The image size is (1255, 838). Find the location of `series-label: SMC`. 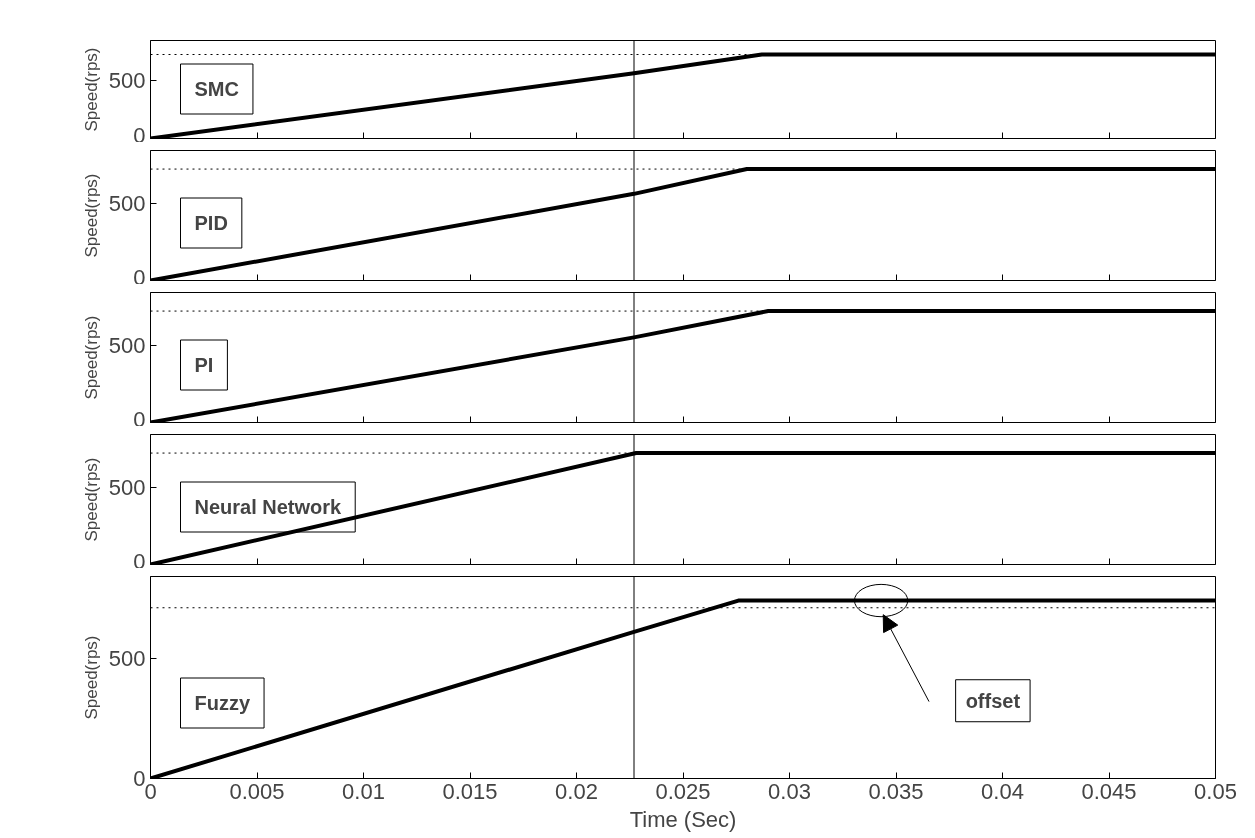

series-label: SMC is located at coordinates (216, 89).